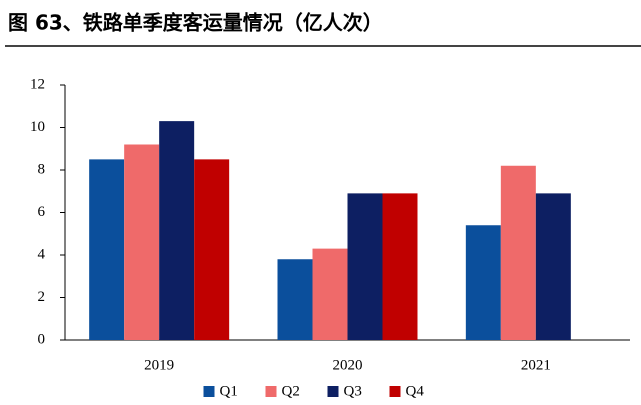 Image resolution: width=641 pixels, height=405 pixels. What do you see at coordinates (42, 212) in the screenshot?
I see `y-tick-label: 6` at bounding box center [42, 212].